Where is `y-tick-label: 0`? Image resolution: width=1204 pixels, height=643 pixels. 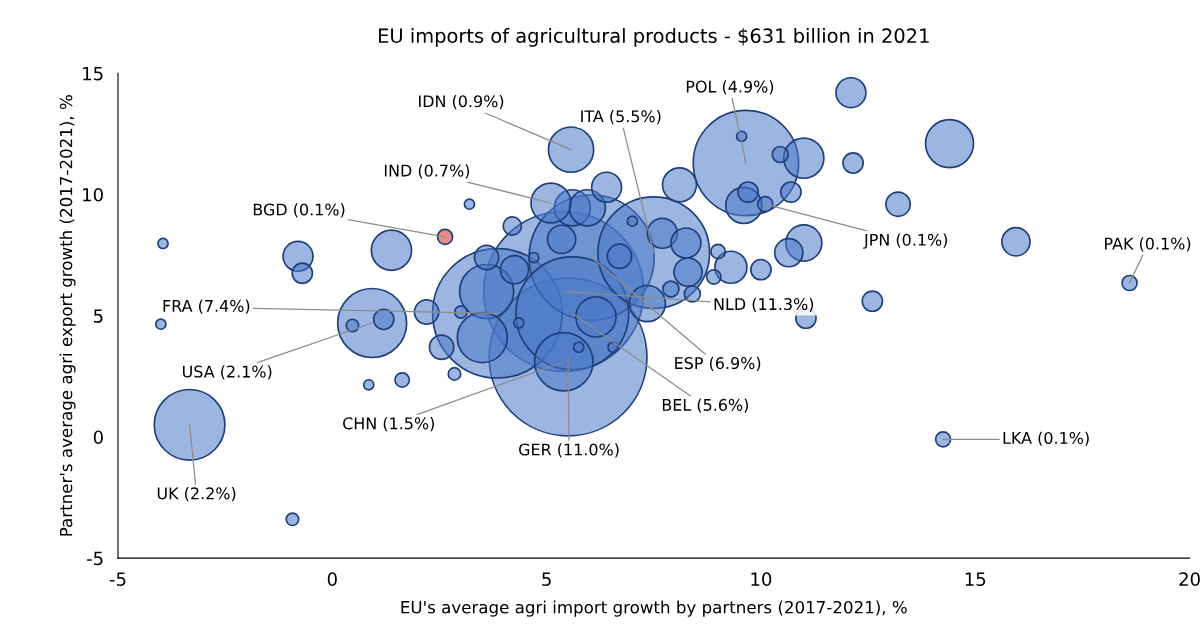 y-tick-label: 0 is located at coordinates (98, 437).